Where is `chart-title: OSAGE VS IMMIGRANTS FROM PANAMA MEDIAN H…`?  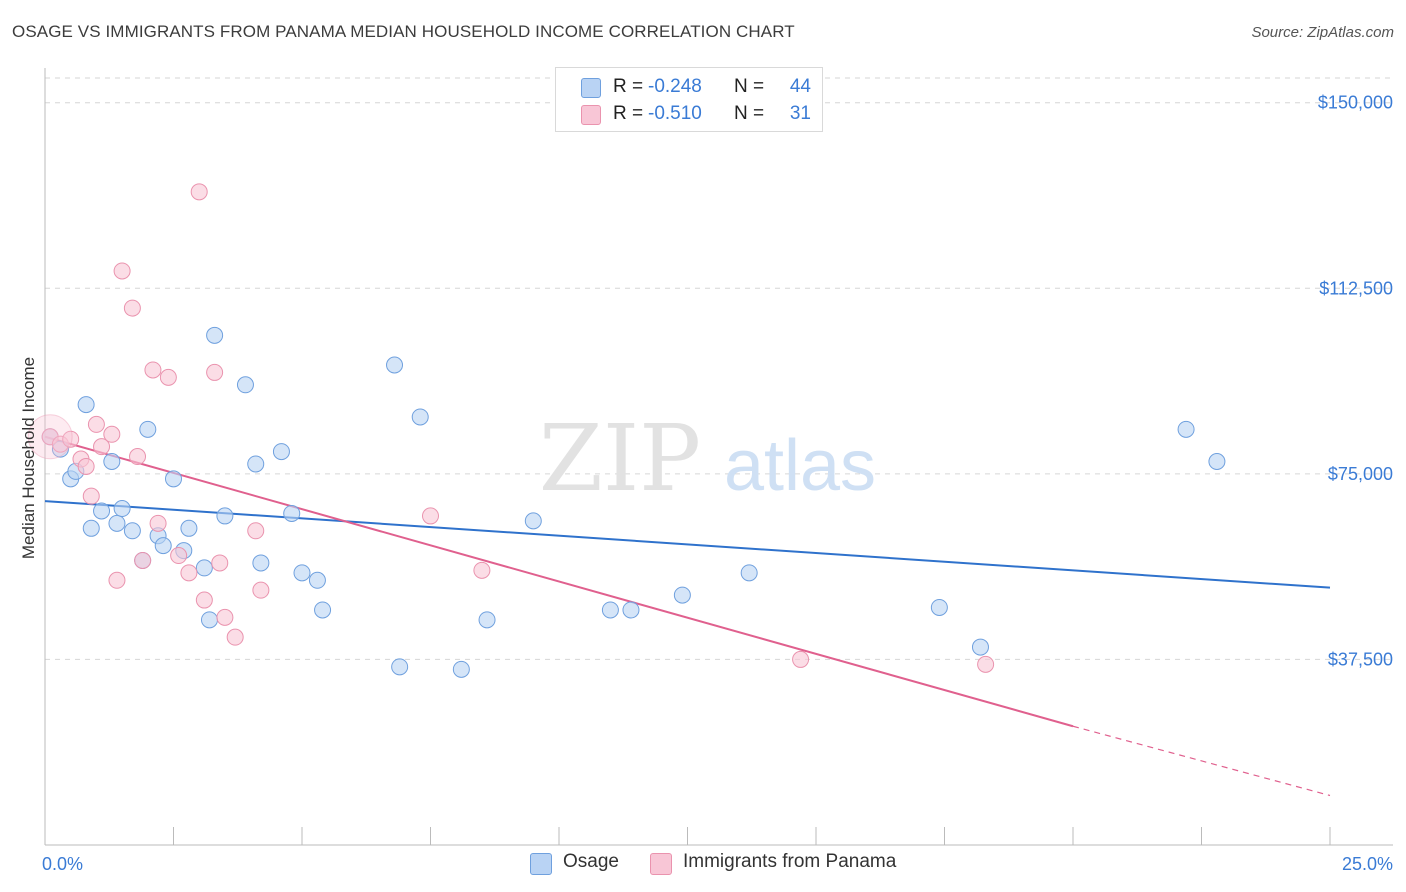 chart-title: OSAGE VS IMMIGRANTS FROM PANAMA MEDIAN H… is located at coordinates (403, 31).